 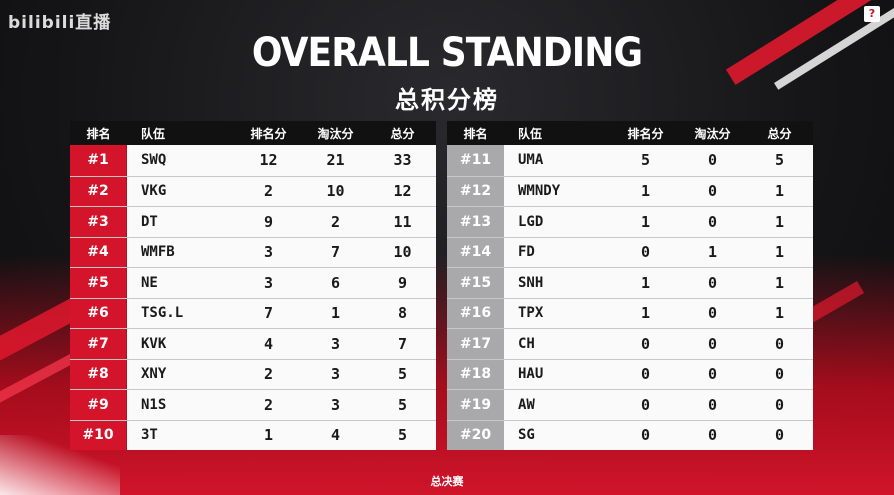 What do you see at coordinates (98, 435) in the screenshot?
I see `rank-cell: #10` at bounding box center [98, 435].